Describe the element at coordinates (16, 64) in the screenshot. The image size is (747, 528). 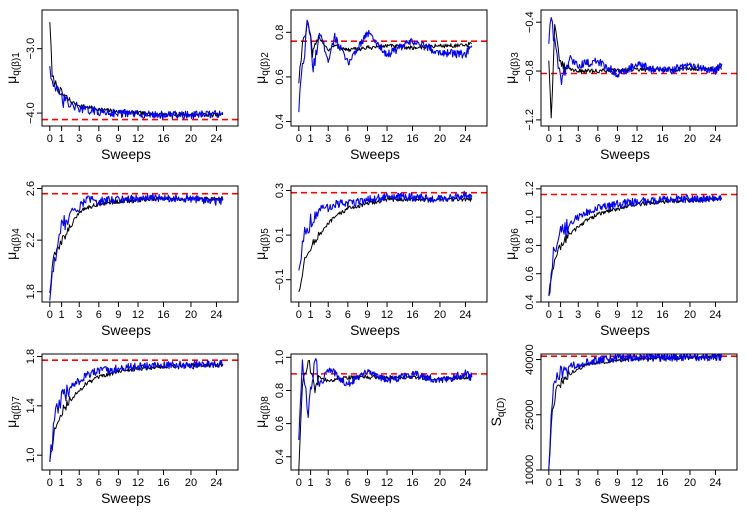
I see `y-axis-label-sub: q(β)1` at that location.